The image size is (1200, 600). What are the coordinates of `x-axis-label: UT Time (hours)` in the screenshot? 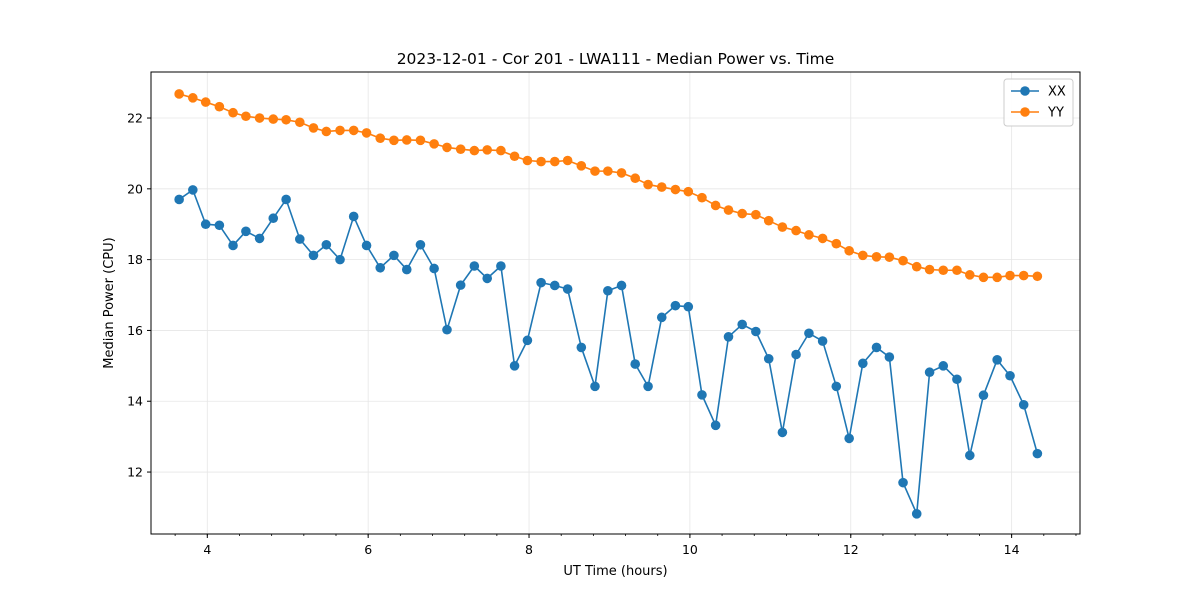 It's located at (615, 571).